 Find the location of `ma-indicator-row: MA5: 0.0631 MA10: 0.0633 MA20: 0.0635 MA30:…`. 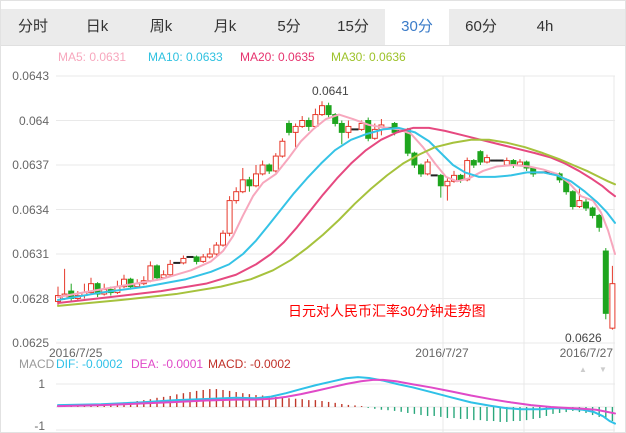

ma-indicator-row: MA5: 0.0631 MA10: 0.0633 MA20: 0.0635 MA30:… is located at coordinates (313, 57).